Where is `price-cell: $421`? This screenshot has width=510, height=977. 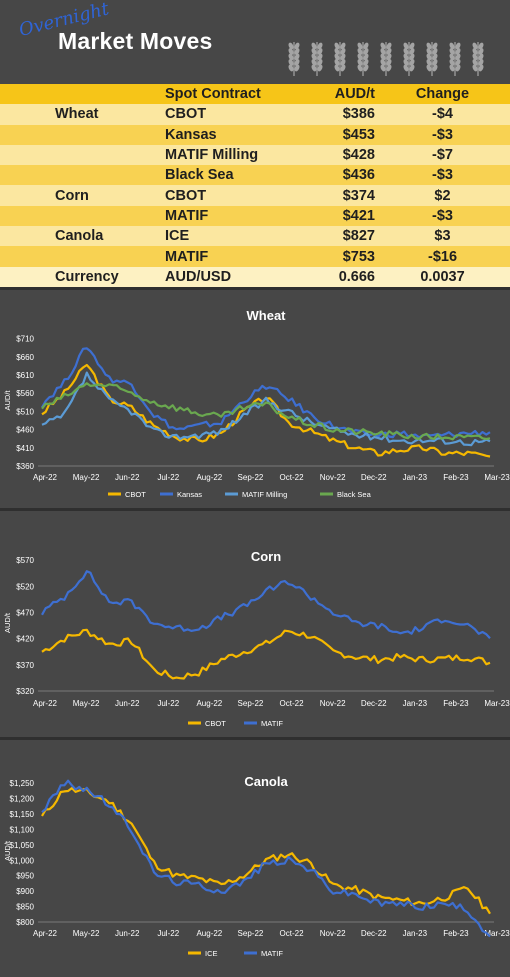 price-cell: $421 is located at coordinates (337, 216).